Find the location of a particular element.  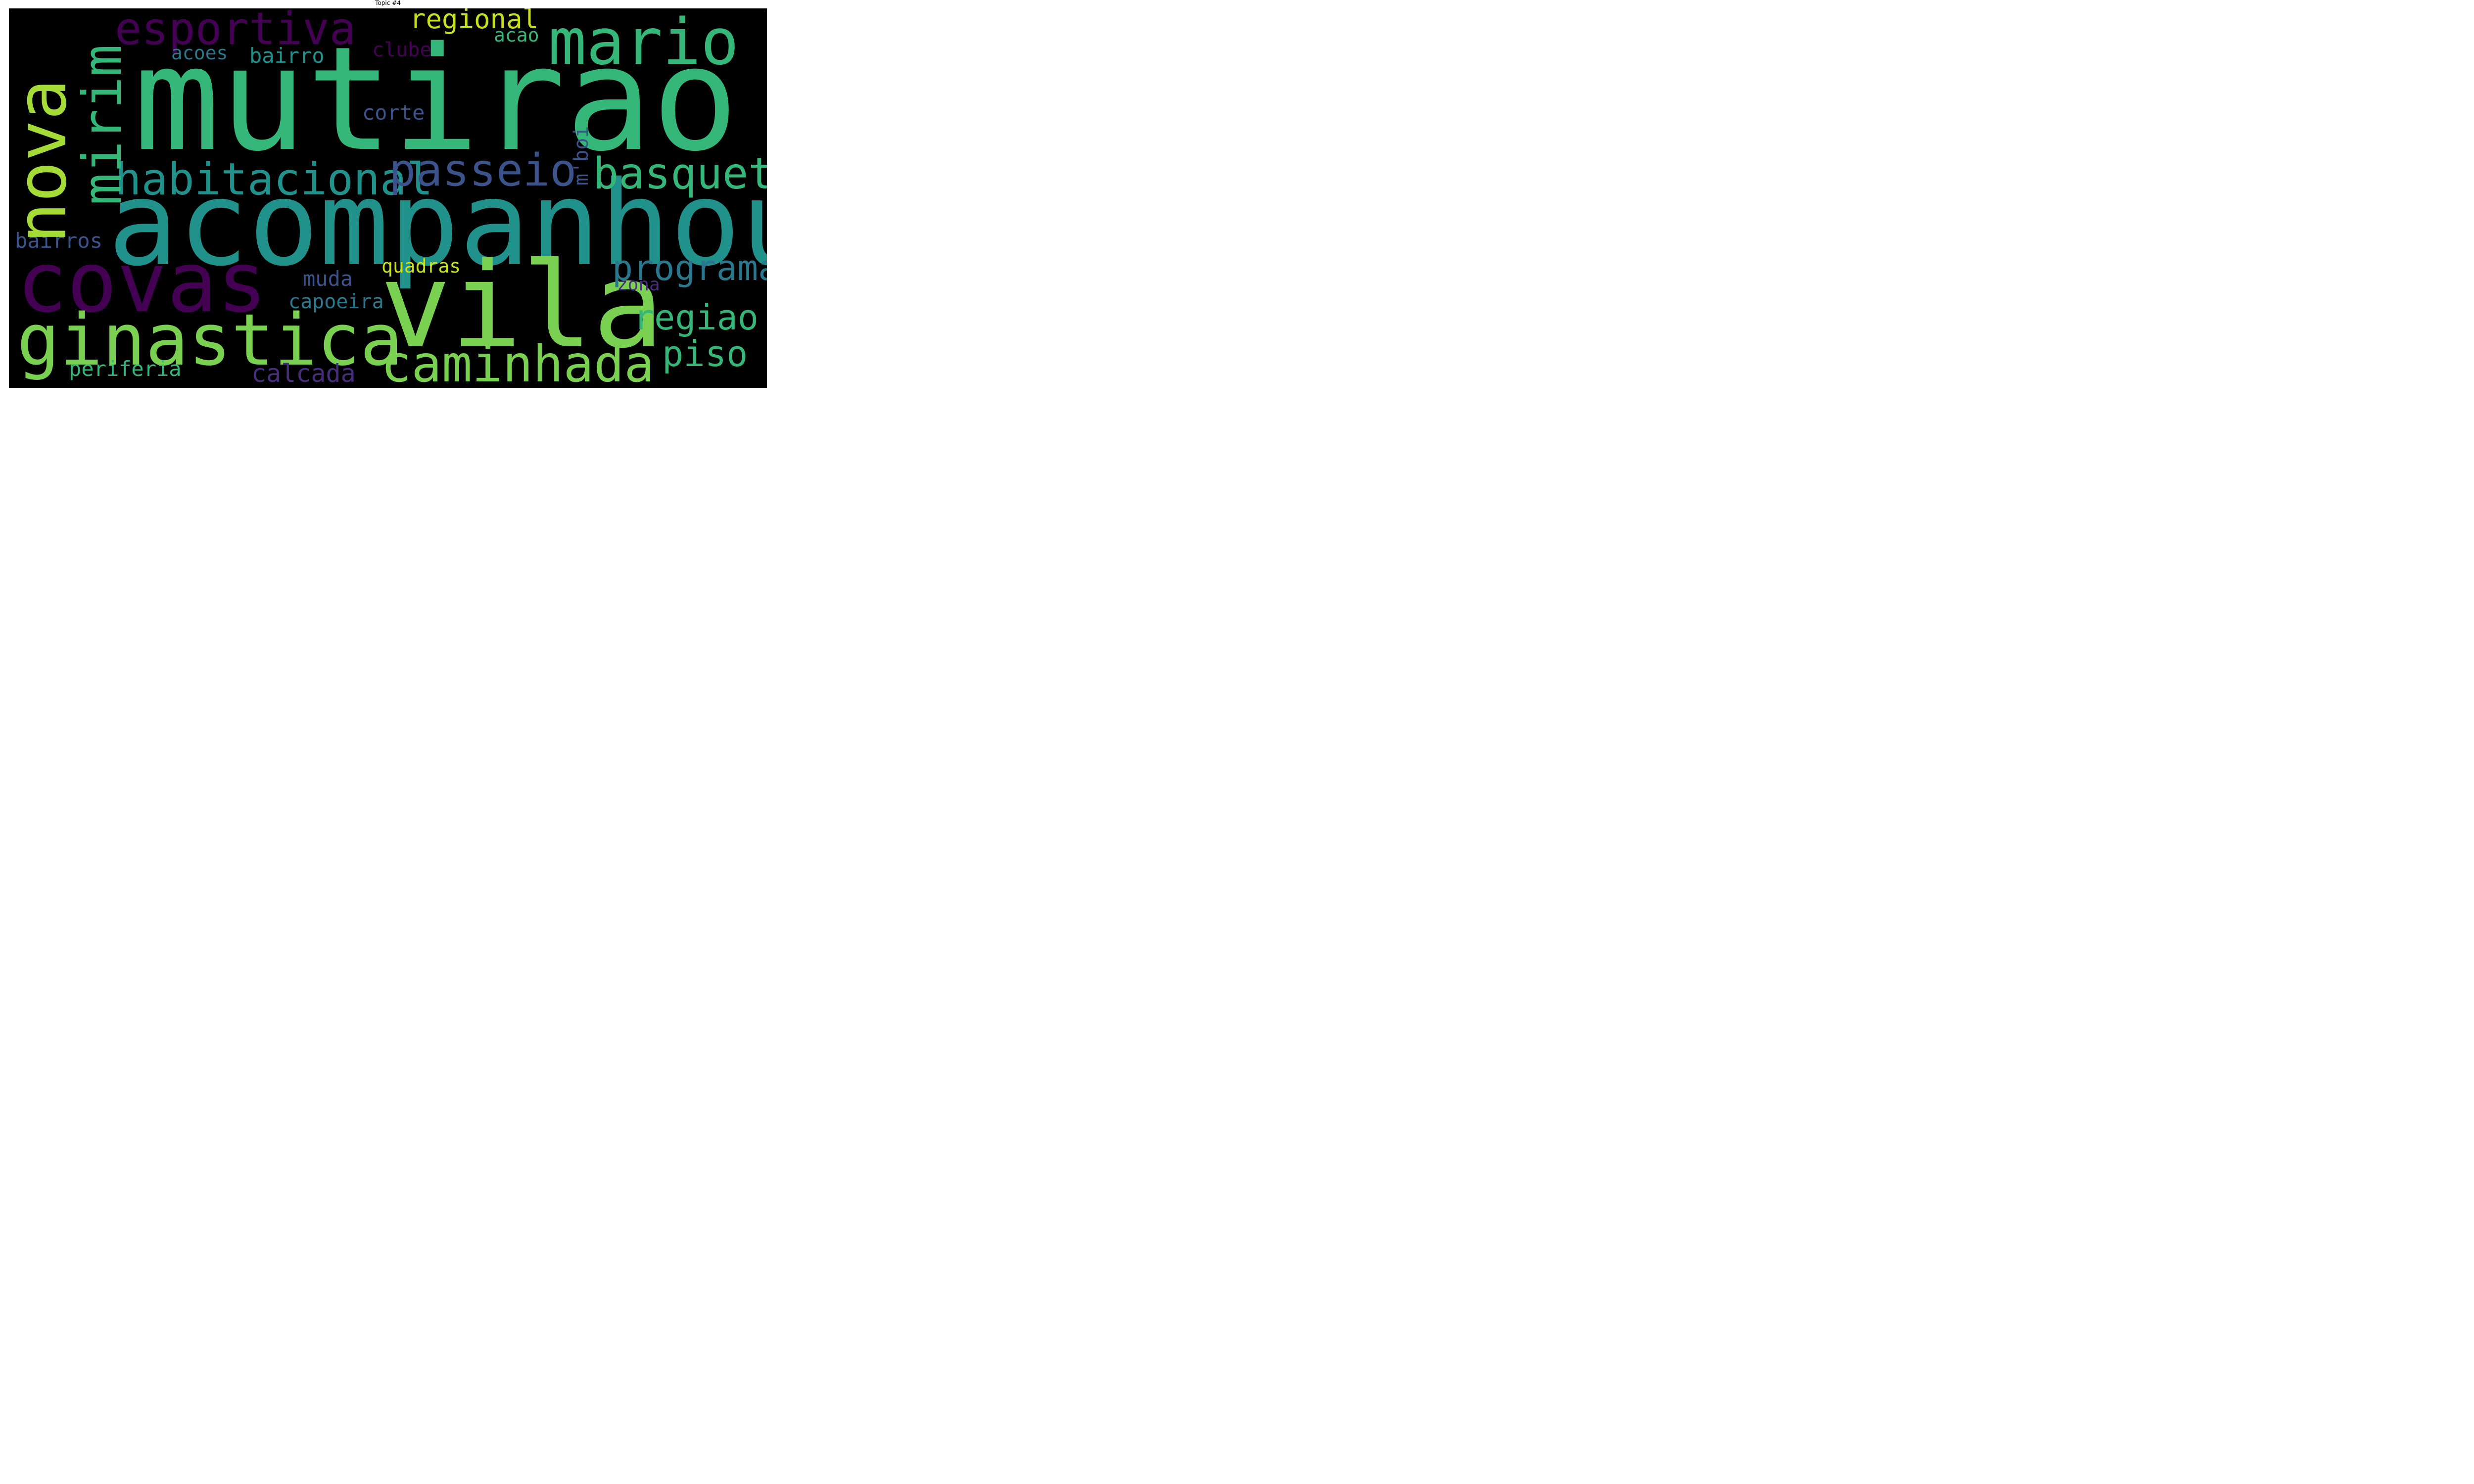

word-clube: clube is located at coordinates (402, 50).